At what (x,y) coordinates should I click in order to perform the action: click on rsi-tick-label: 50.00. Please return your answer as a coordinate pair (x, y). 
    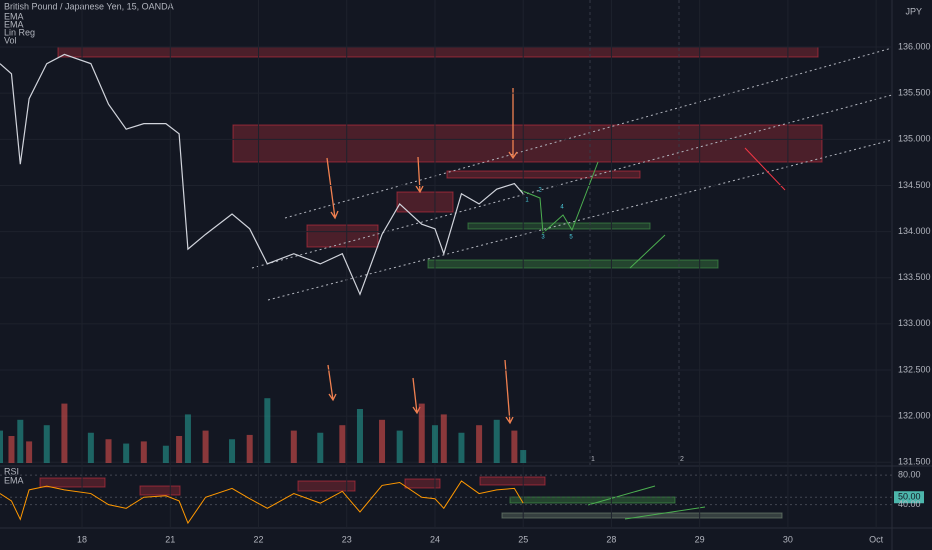
    Looking at the image, I should click on (909, 497).